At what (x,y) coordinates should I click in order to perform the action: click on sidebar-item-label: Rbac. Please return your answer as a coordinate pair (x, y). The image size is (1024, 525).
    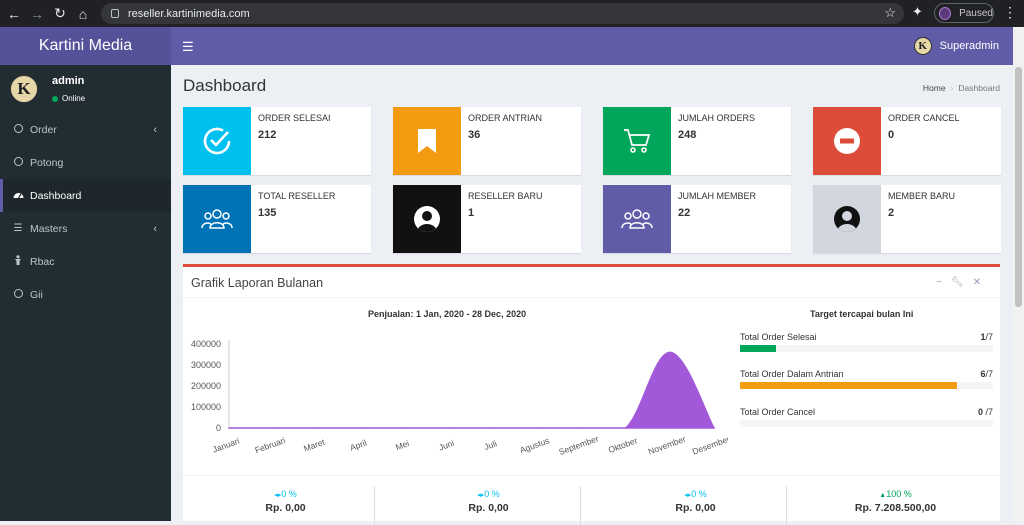
    Looking at the image, I should click on (42, 261).